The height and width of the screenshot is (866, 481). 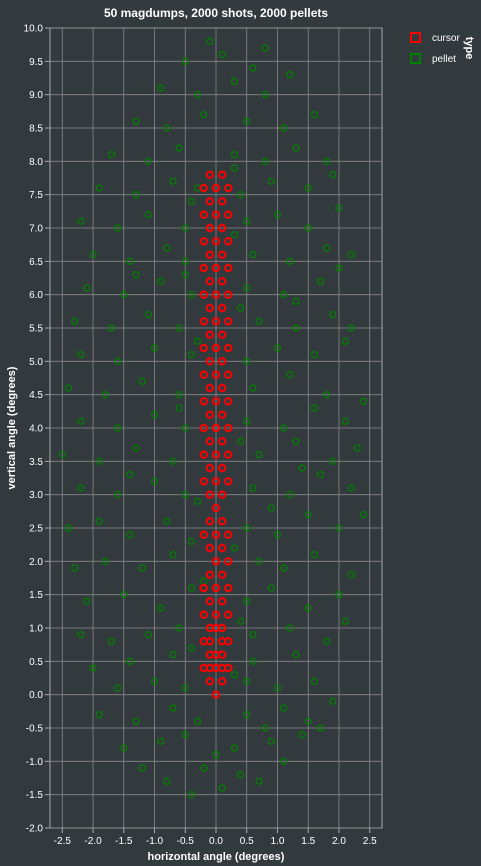 I want to click on y-tick-label: 0.0, so click(x=36, y=695).